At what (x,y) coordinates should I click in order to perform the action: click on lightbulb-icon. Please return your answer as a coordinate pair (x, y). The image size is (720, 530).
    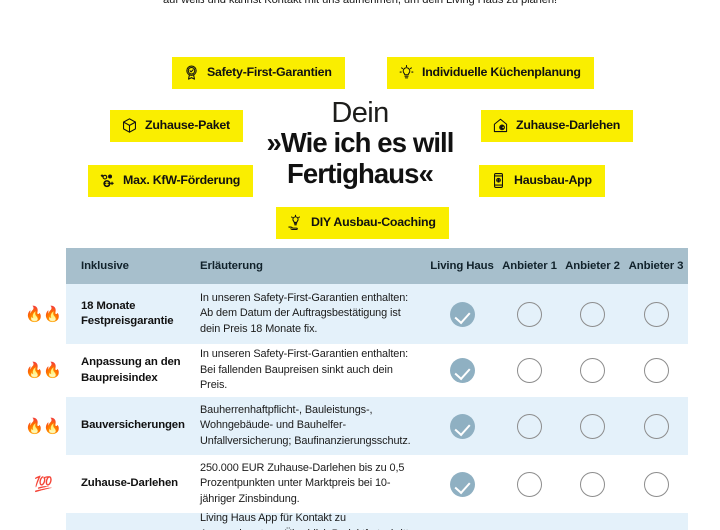
    Looking at the image, I should click on (406, 72).